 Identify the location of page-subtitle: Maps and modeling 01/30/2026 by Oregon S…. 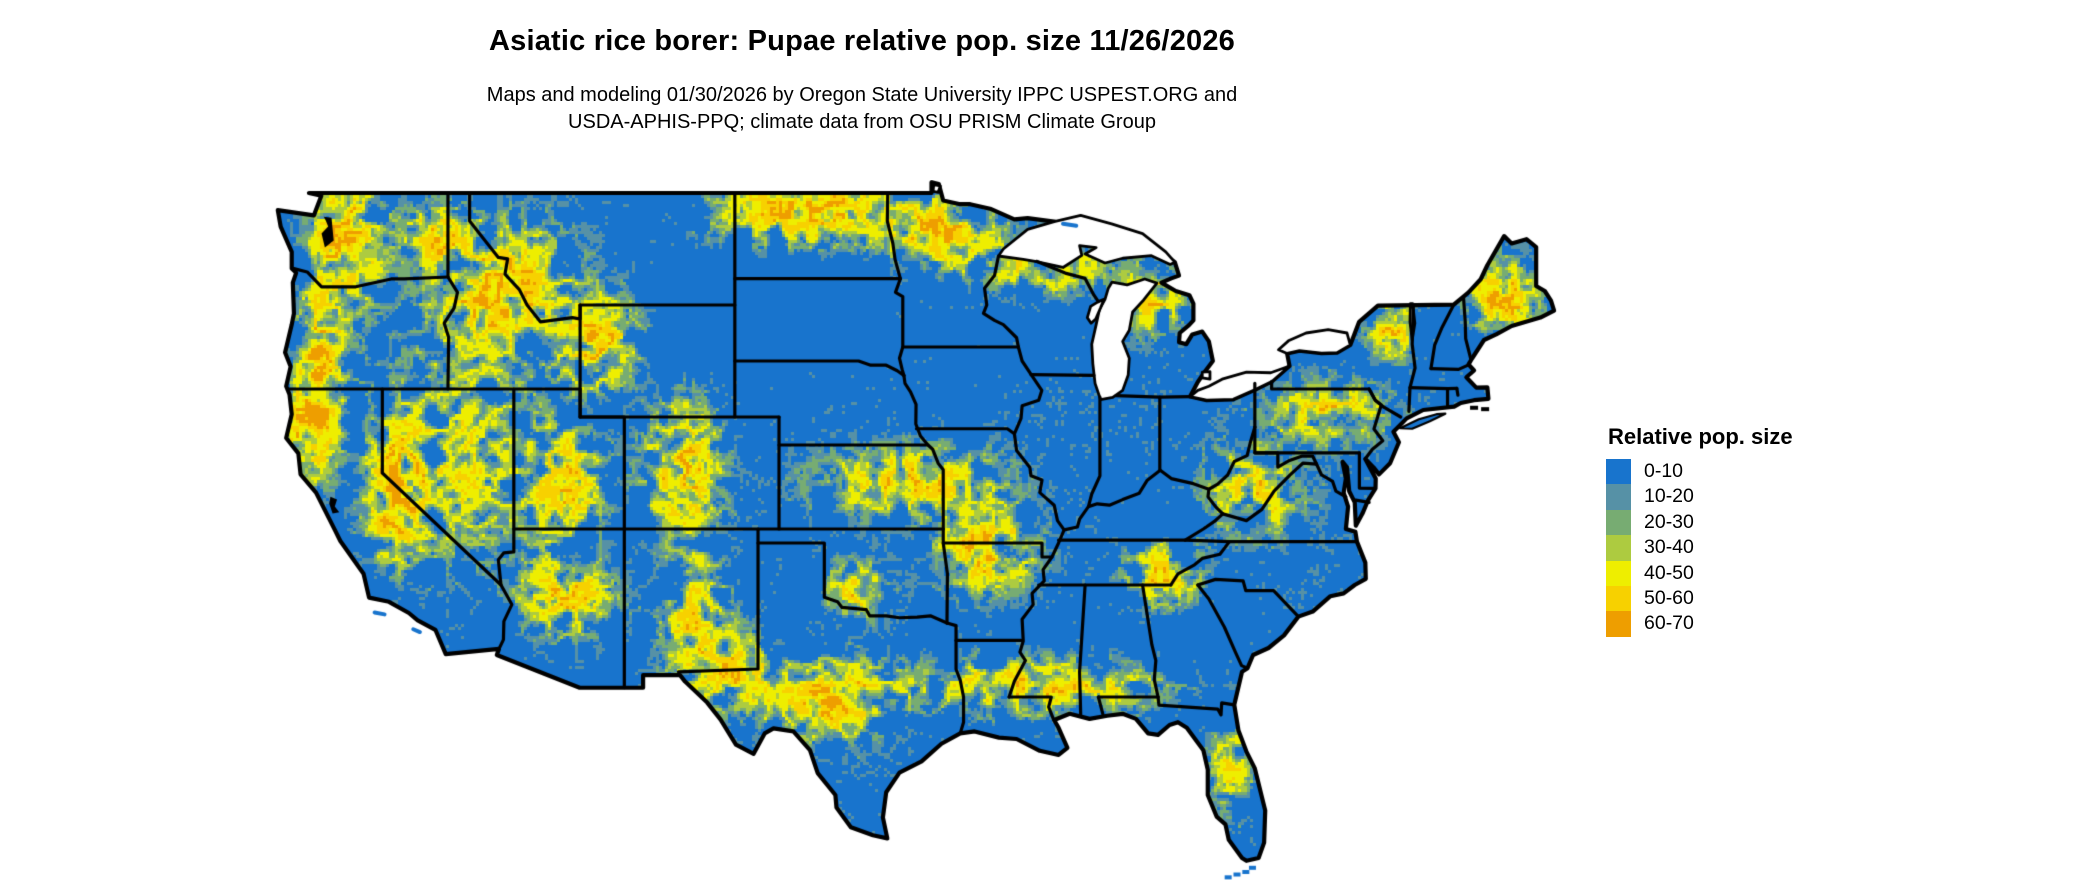
(862, 109).